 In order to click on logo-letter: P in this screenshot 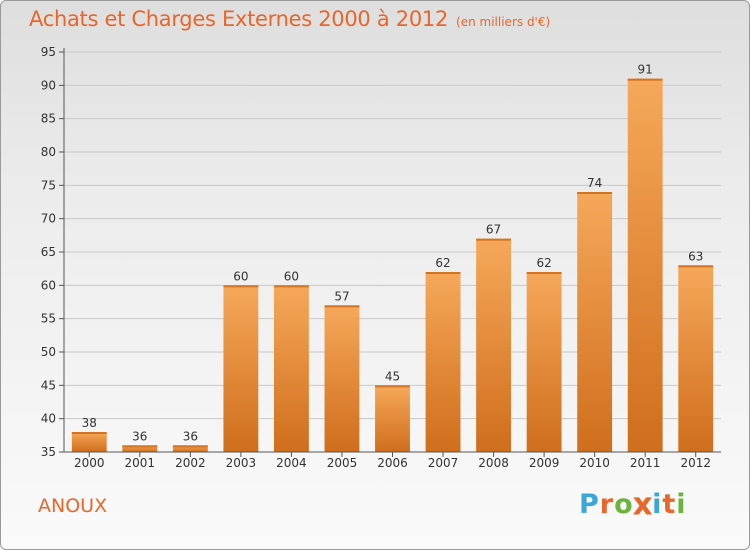, I will do `click(589, 504)`.